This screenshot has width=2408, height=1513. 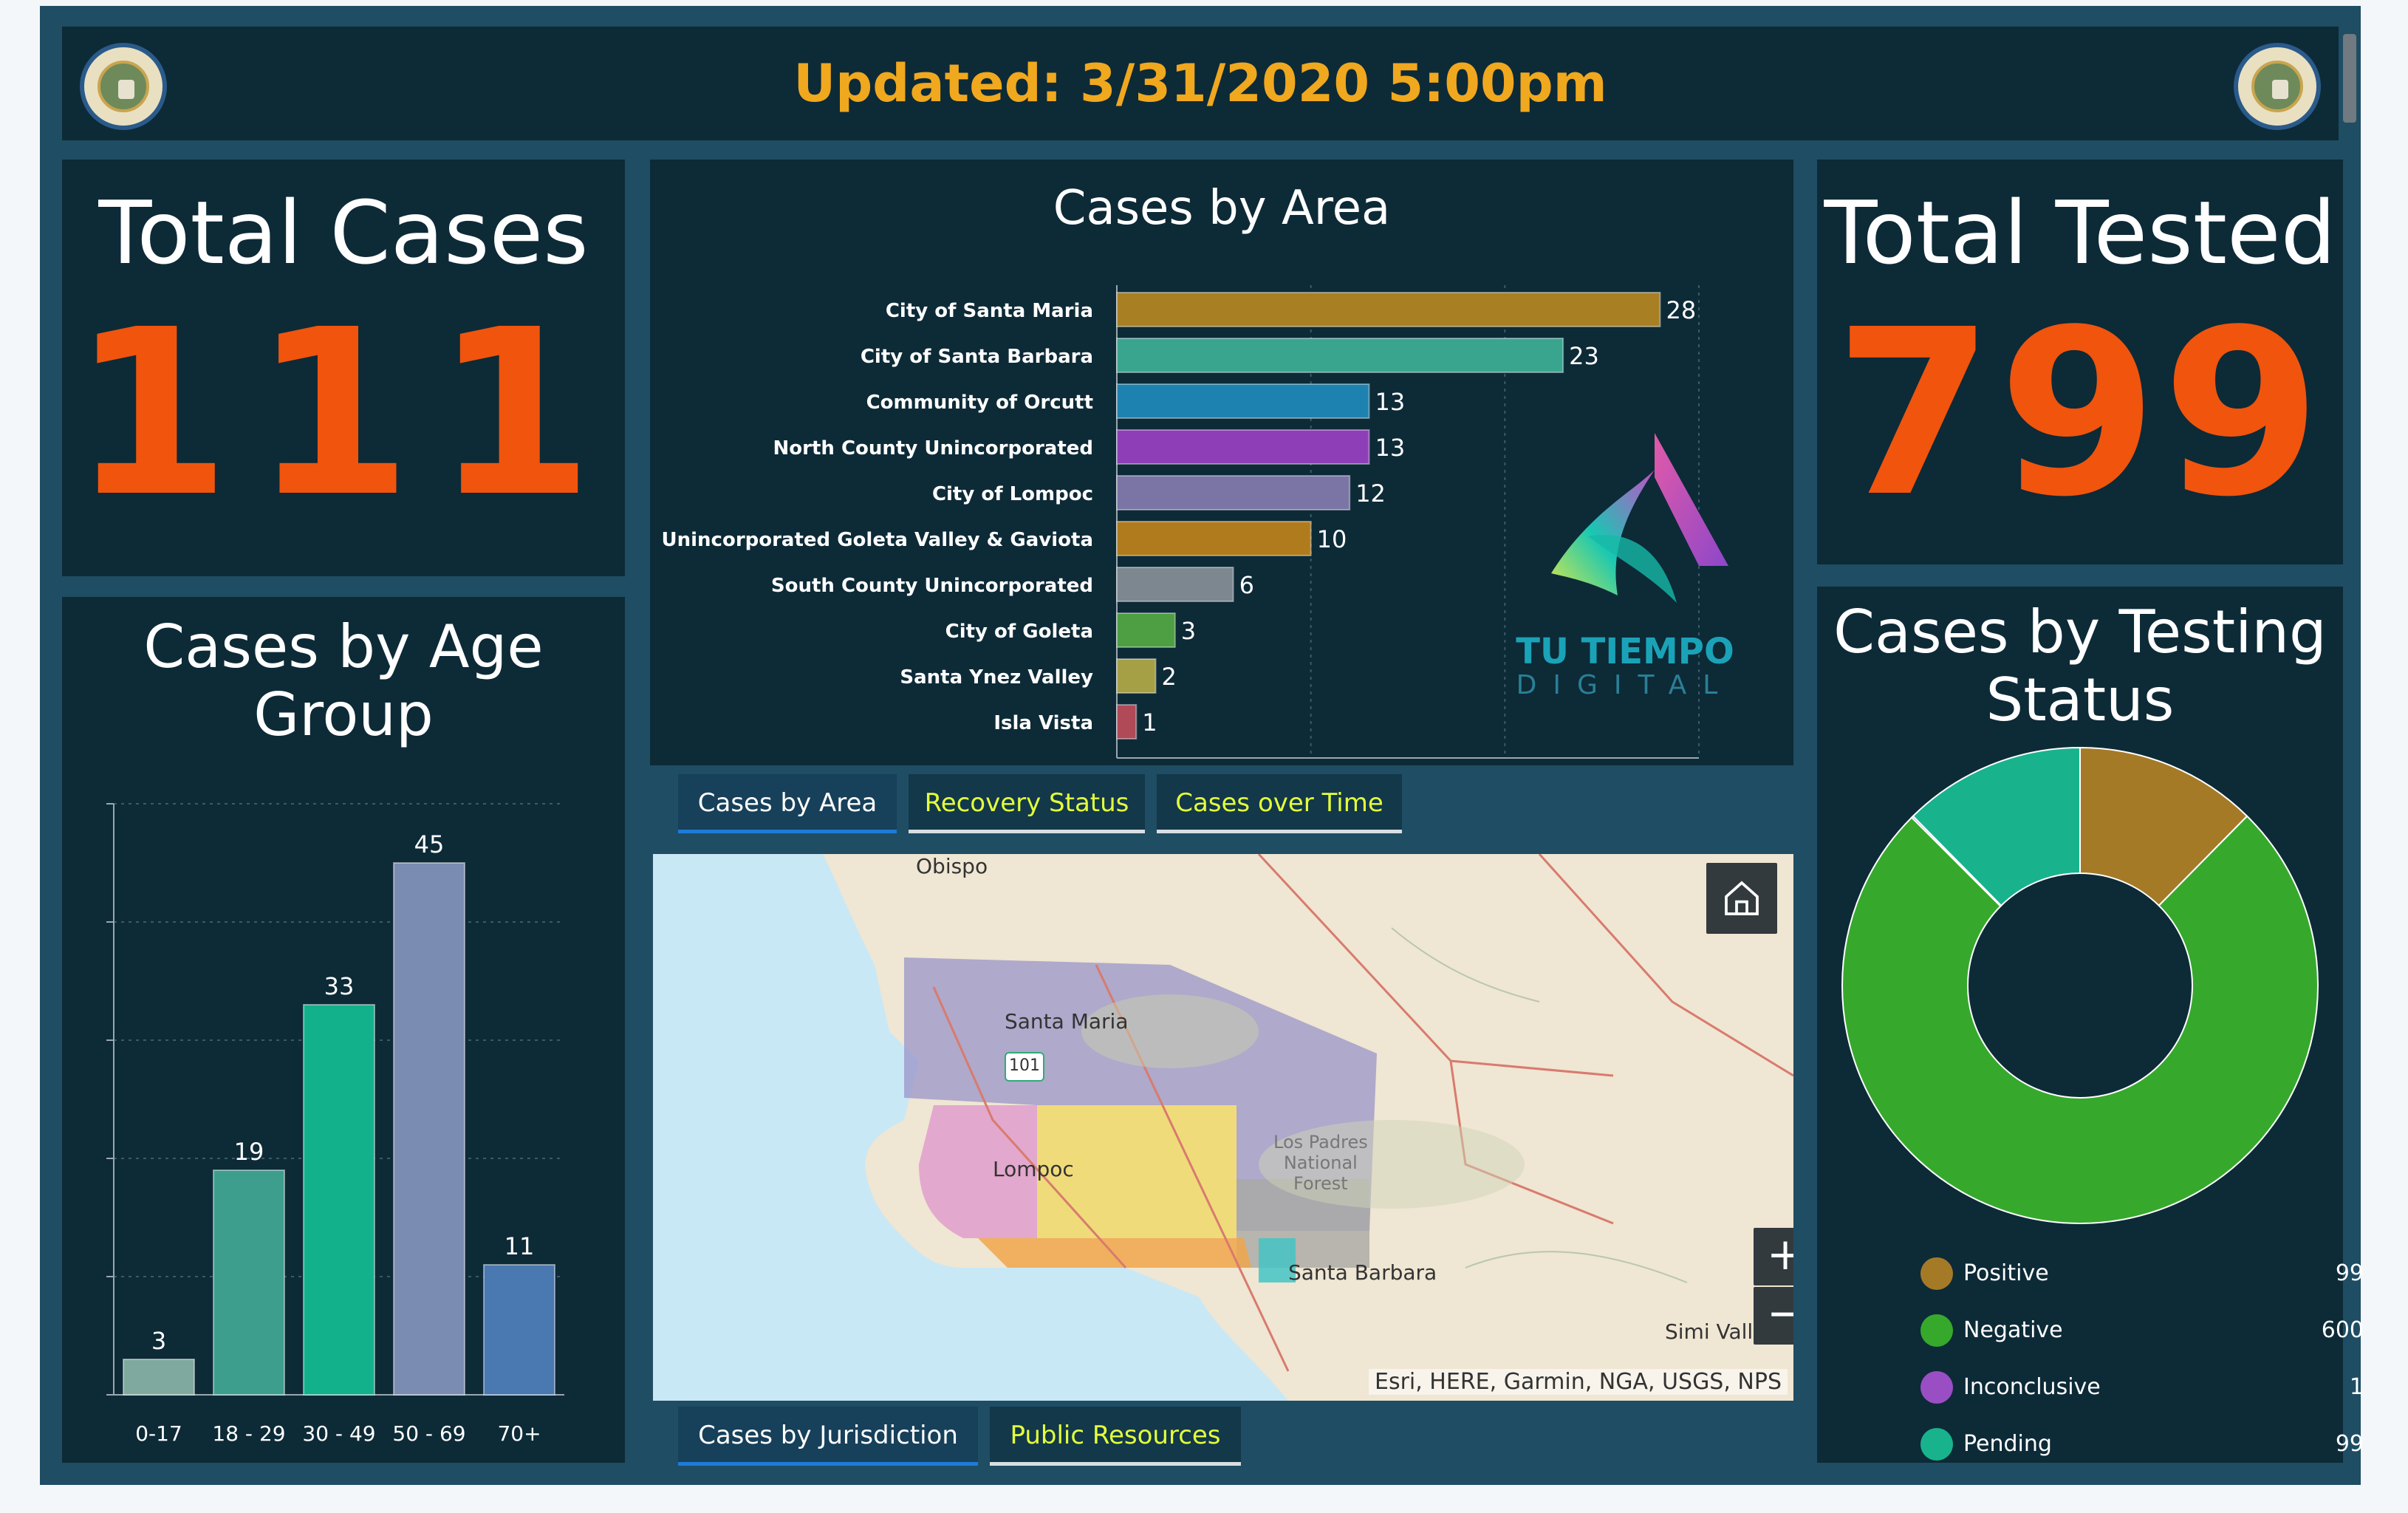 What do you see at coordinates (1362, 1272) in the screenshot?
I see `map-label-santa-barbara: Santa Barbara` at bounding box center [1362, 1272].